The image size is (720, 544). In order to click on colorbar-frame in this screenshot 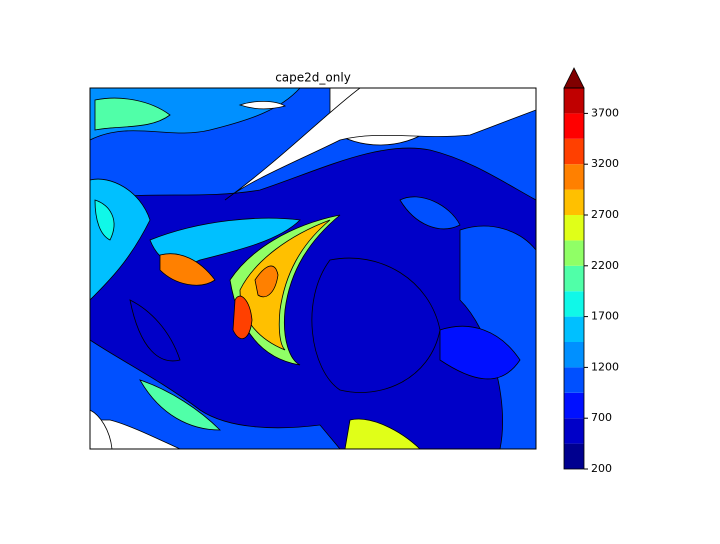, I will do `click(574, 278)`.